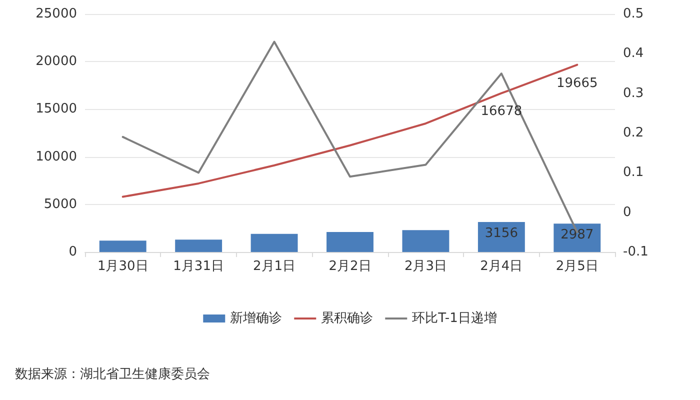 This screenshot has height=400, width=700. I want to click on y2-tick-label: -0.1, so click(635, 252).